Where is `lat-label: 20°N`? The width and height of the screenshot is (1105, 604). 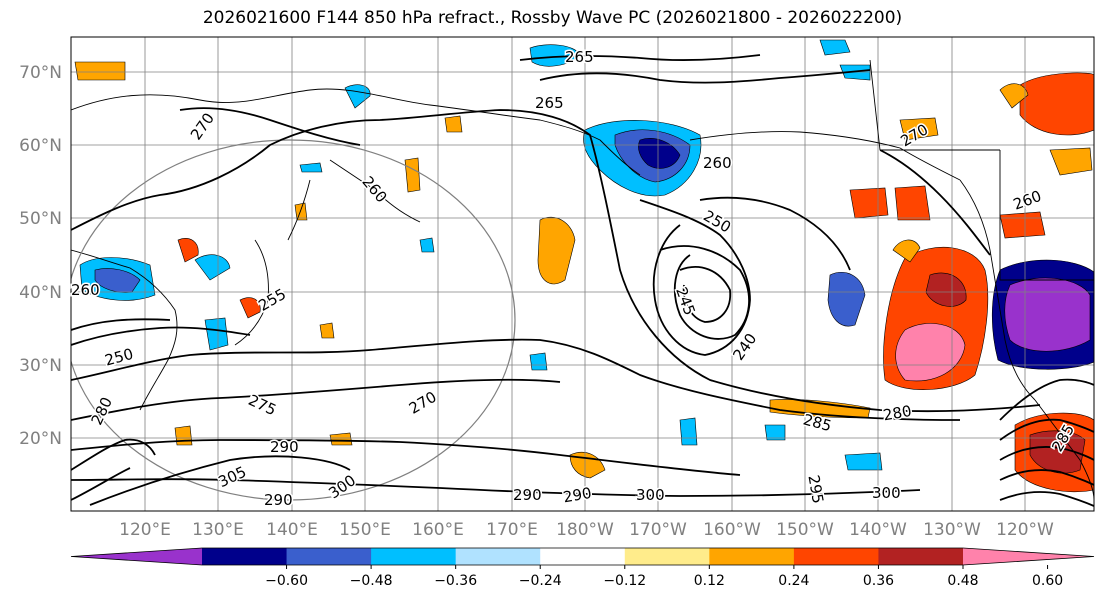
lat-label: 20°N is located at coordinates (40, 439).